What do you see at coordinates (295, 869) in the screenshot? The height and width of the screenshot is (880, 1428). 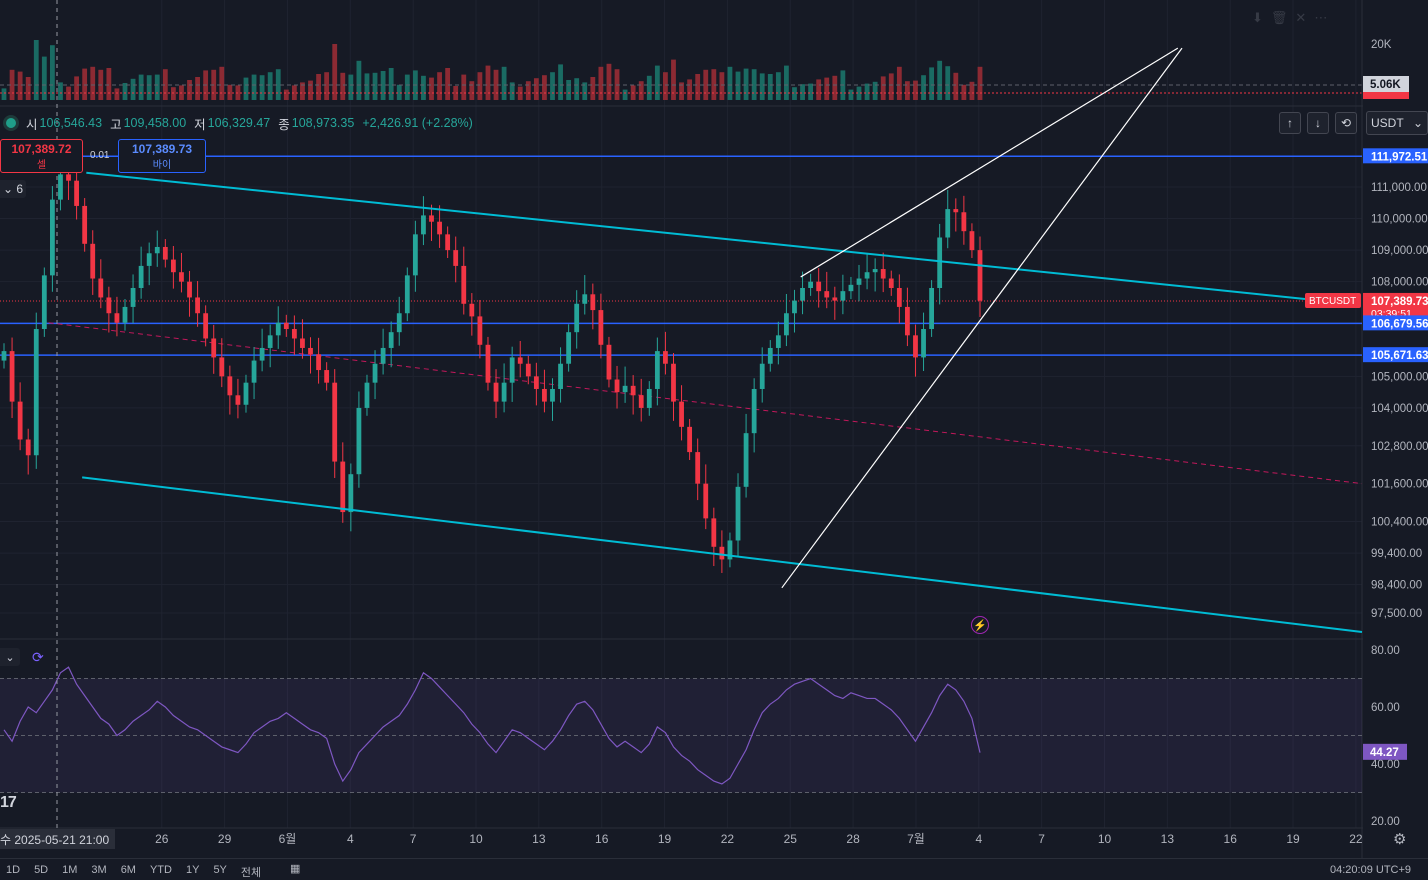 I see `calendar-icon: ▦` at bounding box center [295, 869].